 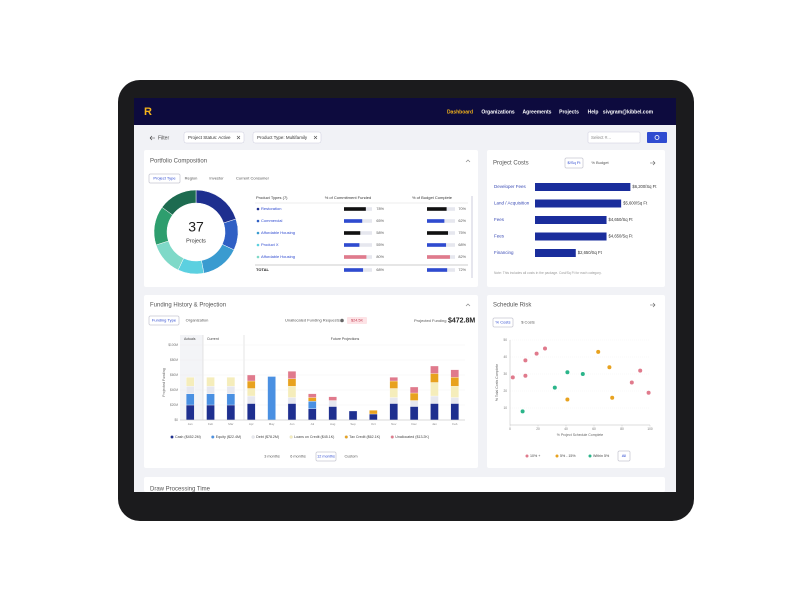 What do you see at coordinates (462, 221) in the screenshot?
I see `budget-pct: 62%` at bounding box center [462, 221].